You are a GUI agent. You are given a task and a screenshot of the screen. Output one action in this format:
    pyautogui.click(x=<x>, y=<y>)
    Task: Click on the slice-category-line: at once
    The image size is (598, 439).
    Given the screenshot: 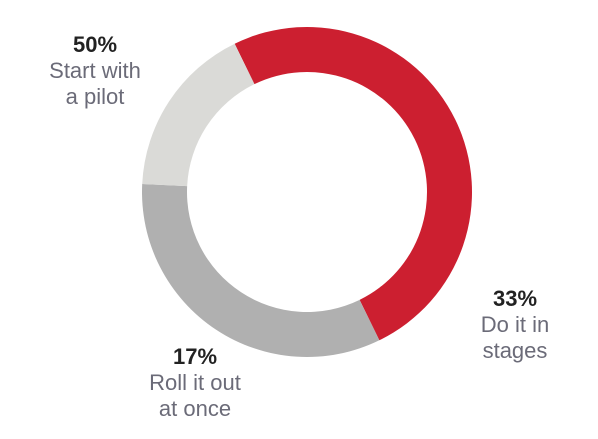 What is the action you would take?
    pyautogui.click(x=195, y=408)
    